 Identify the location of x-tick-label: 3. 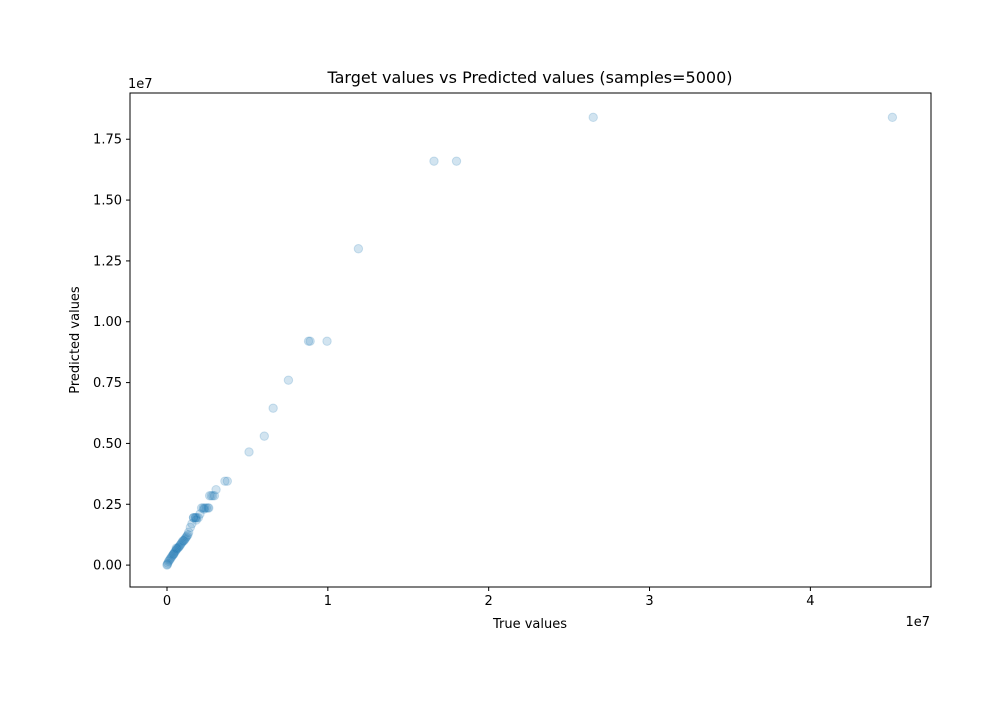
(649, 601).